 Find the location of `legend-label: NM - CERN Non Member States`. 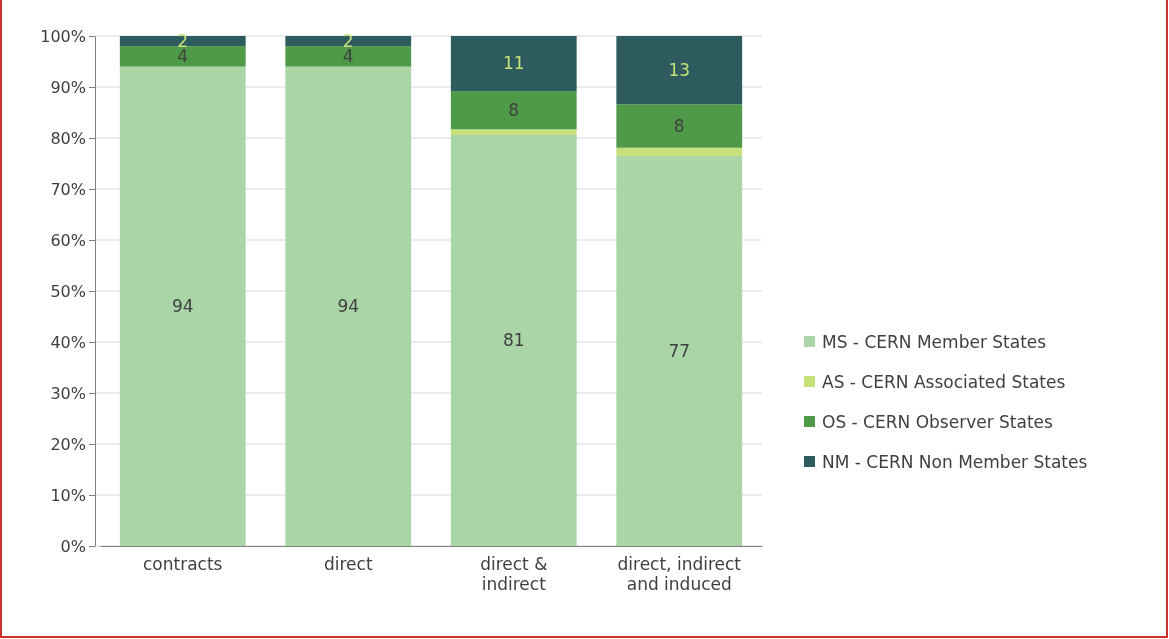

legend-label: NM - CERN Non Member States is located at coordinates (955, 461).